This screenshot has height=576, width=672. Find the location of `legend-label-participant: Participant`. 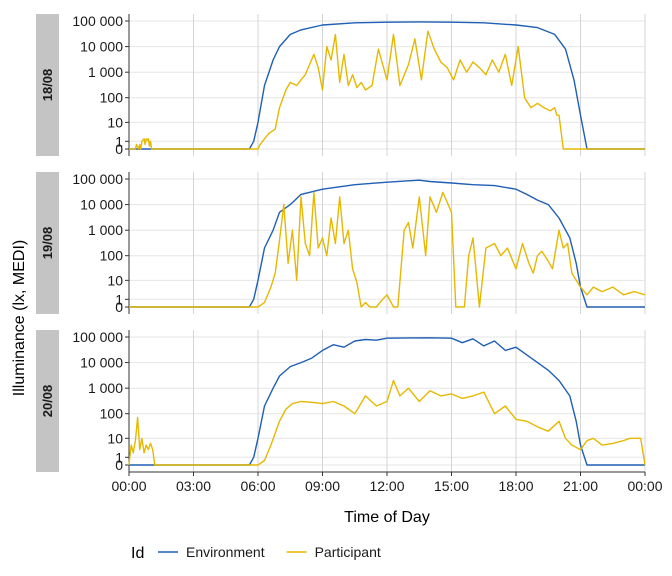

legend-label-participant: Participant is located at coordinates (348, 552).